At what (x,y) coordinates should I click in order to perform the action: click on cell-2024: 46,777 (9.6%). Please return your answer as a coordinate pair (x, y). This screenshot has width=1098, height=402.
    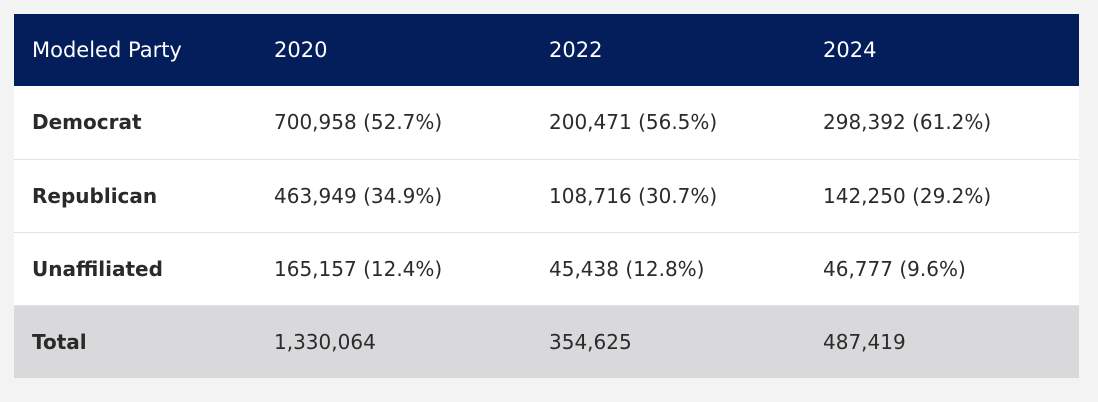
    Looking at the image, I should click on (894, 268).